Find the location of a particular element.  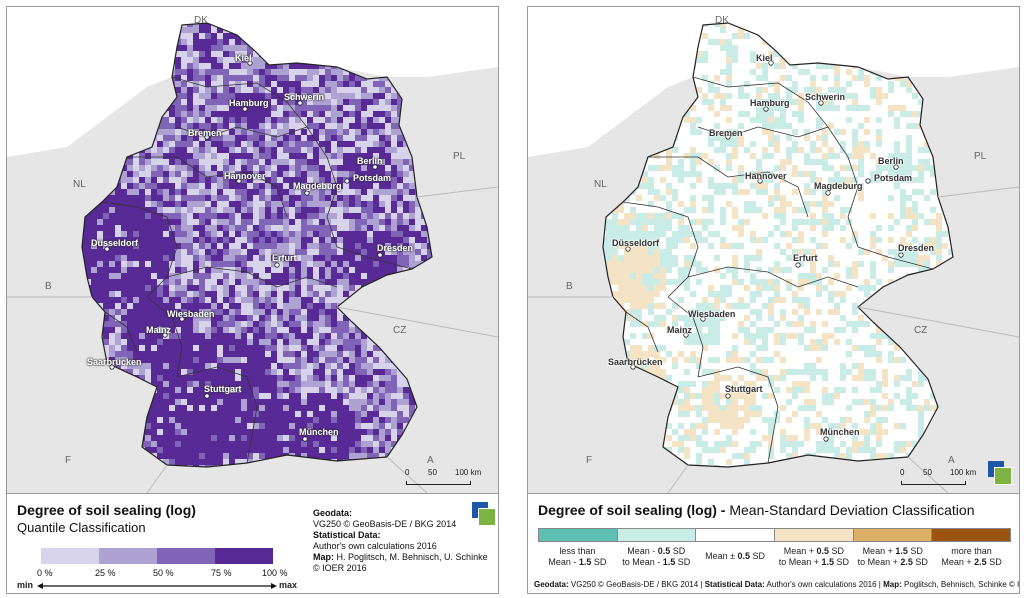

city-marker-berlin is located at coordinates (375, 167).